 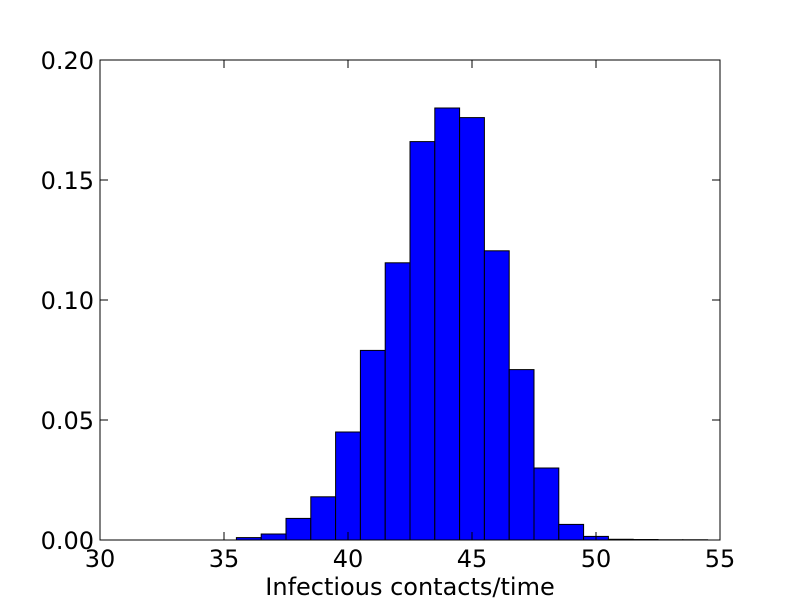 I want to click on x-tick-label-0: 30, so click(x=100, y=559).